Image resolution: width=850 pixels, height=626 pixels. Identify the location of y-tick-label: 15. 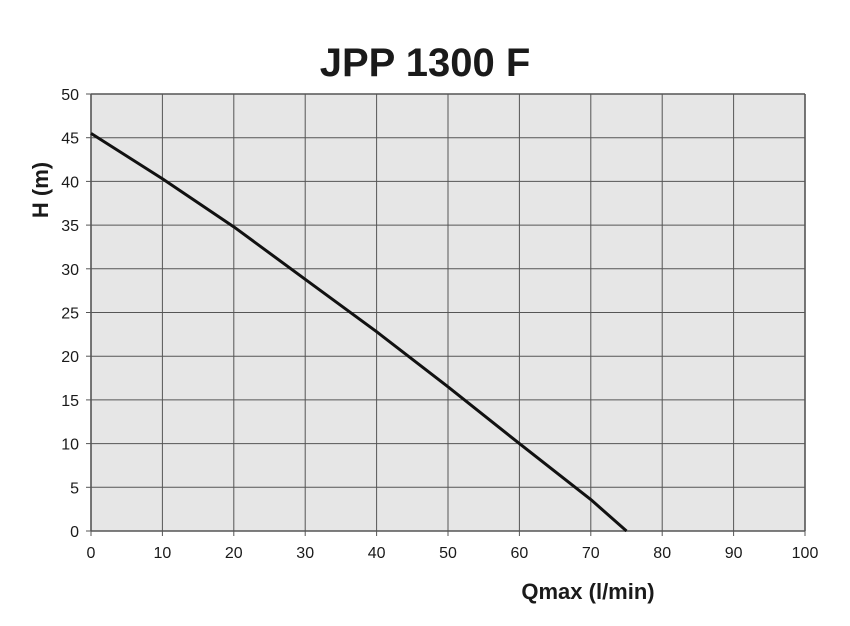
(70, 401).